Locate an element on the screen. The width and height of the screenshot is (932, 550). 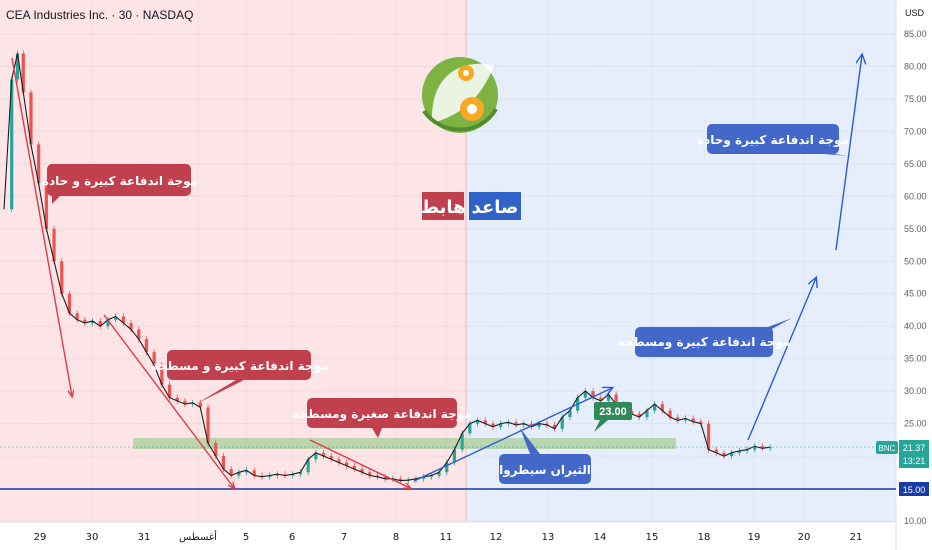
callout-bull-wave-sharp: موجة اندفاعة كبيرة وحادة is located at coordinates (773, 140).